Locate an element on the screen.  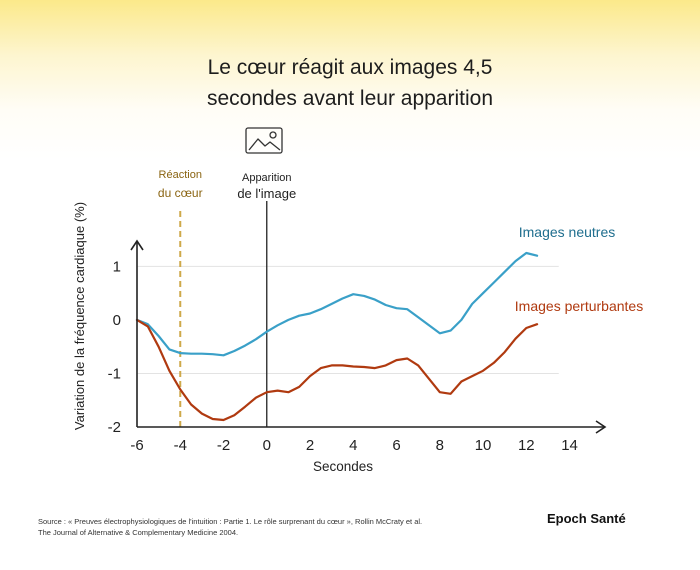
chart-title-line-1: Le cœur réagit aux images 4,5 is located at coordinates (350, 67).